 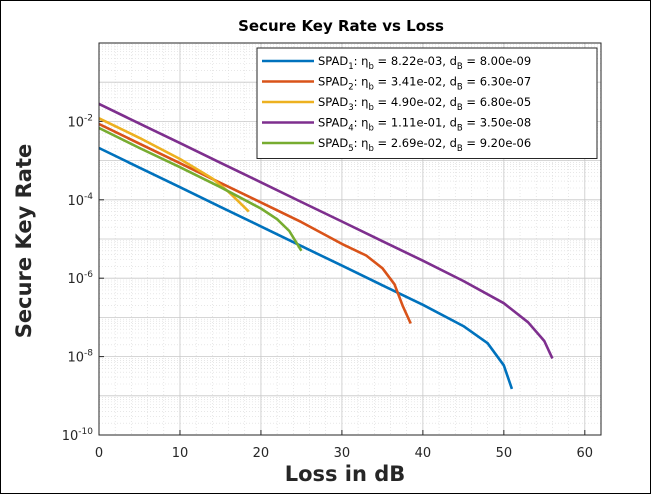 I want to click on x-tick-label: 50, so click(x=504, y=453).